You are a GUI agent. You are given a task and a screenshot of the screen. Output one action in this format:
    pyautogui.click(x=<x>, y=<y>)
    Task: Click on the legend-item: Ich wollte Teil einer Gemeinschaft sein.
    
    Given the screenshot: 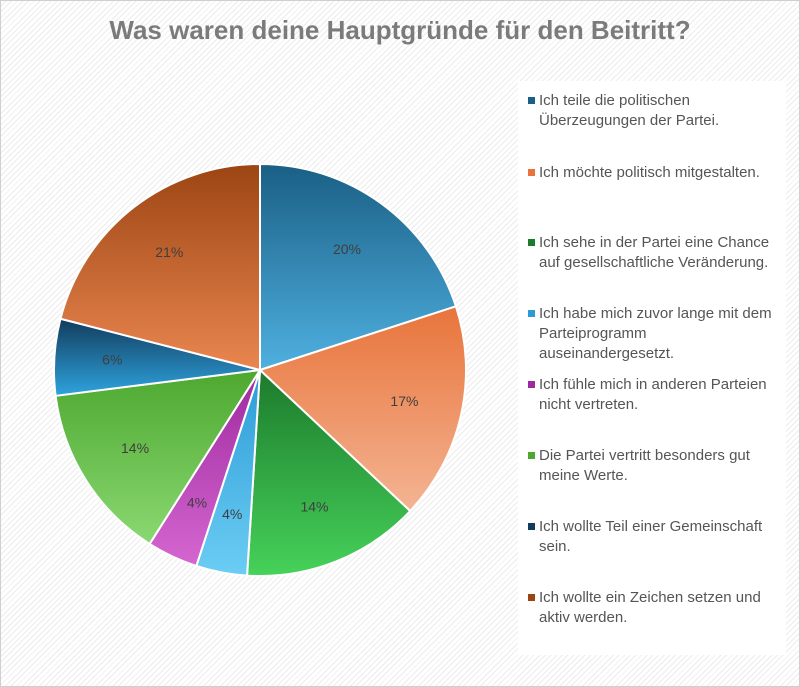 What is the action you would take?
    pyautogui.click(x=654, y=537)
    